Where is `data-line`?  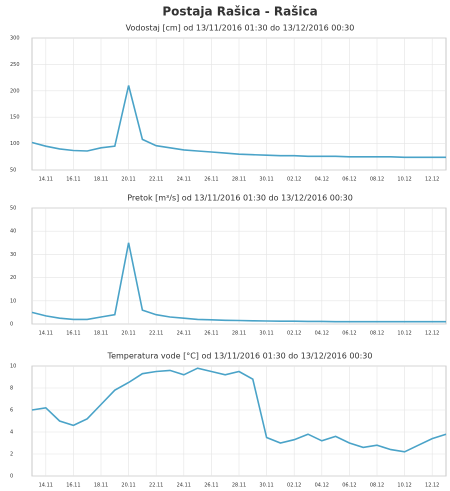 data-line is located at coordinates (238, 122).